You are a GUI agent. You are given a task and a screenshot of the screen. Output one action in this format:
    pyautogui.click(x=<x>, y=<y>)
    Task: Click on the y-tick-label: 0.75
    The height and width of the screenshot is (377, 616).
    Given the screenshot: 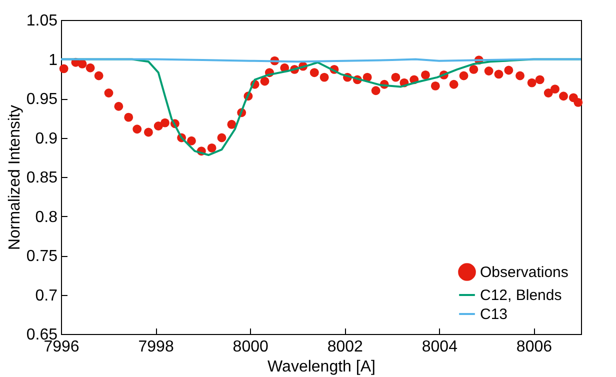 What is the action you would take?
    pyautogui.click(x=42, y=256)
    